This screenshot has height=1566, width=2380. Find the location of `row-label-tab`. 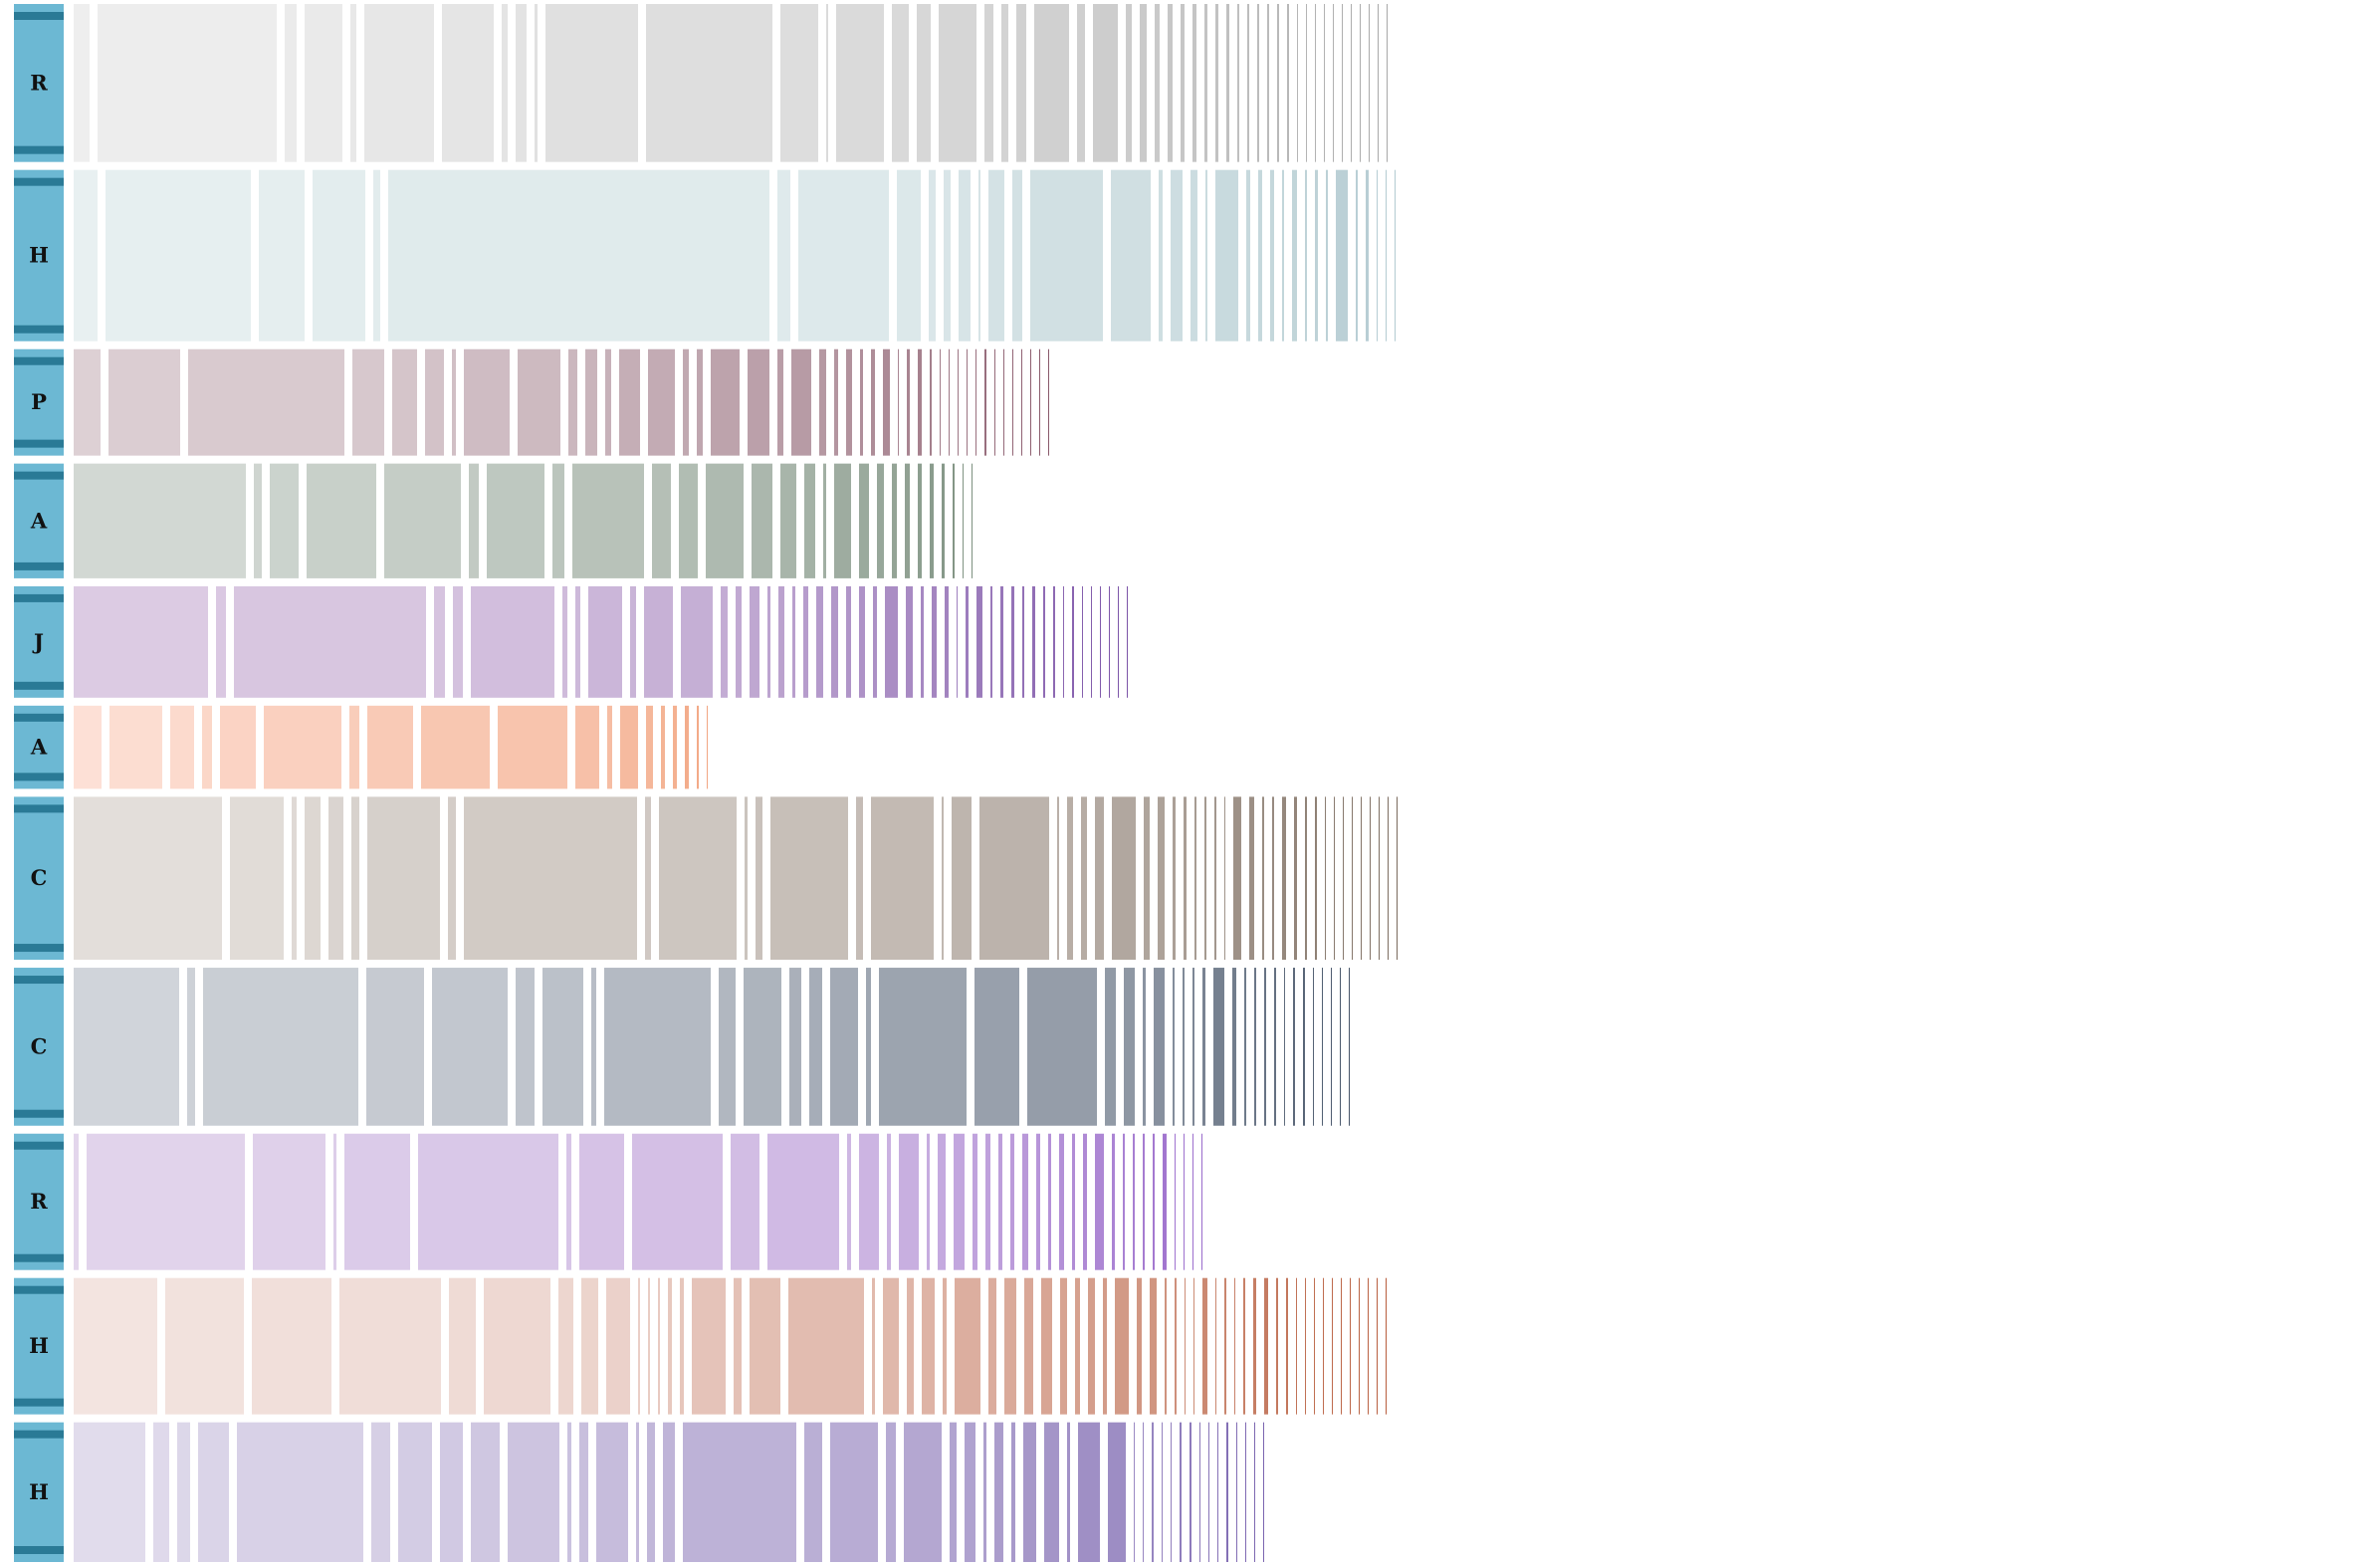

row-label-tab is located at coordinates (39, 1201).